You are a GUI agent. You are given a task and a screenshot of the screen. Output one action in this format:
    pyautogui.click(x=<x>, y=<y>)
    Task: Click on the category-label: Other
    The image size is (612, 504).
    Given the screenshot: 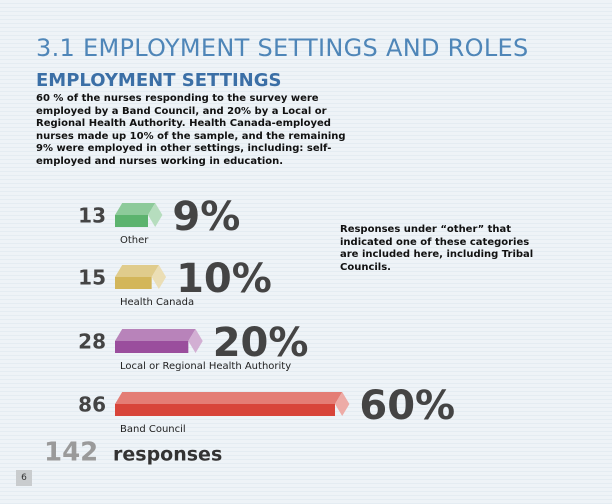 What is the action you would take?
    pyautogui.click(x=134, y=240)
    